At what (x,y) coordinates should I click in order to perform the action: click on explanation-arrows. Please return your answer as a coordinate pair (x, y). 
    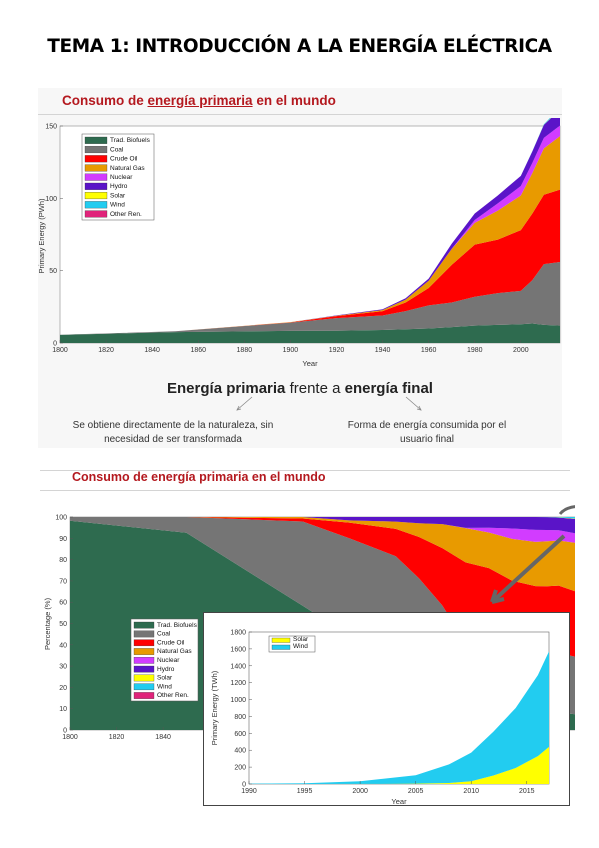
    Looking at the image, I should click on (329, 403).